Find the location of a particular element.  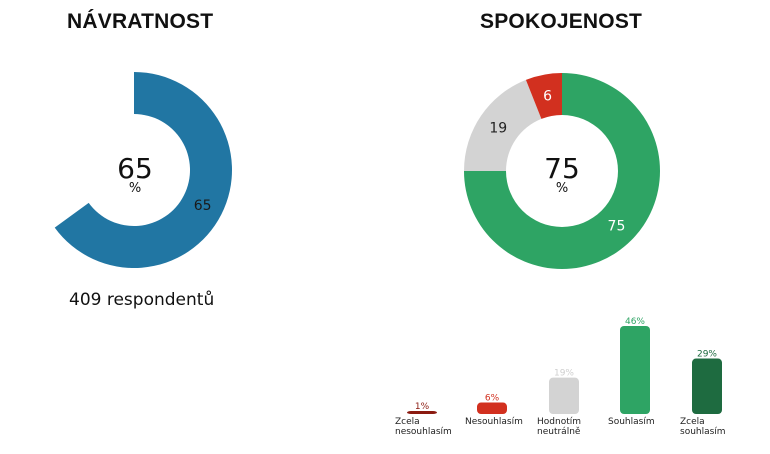

spokojenost-slice-label: 75 is located at coordinates (617, 226).